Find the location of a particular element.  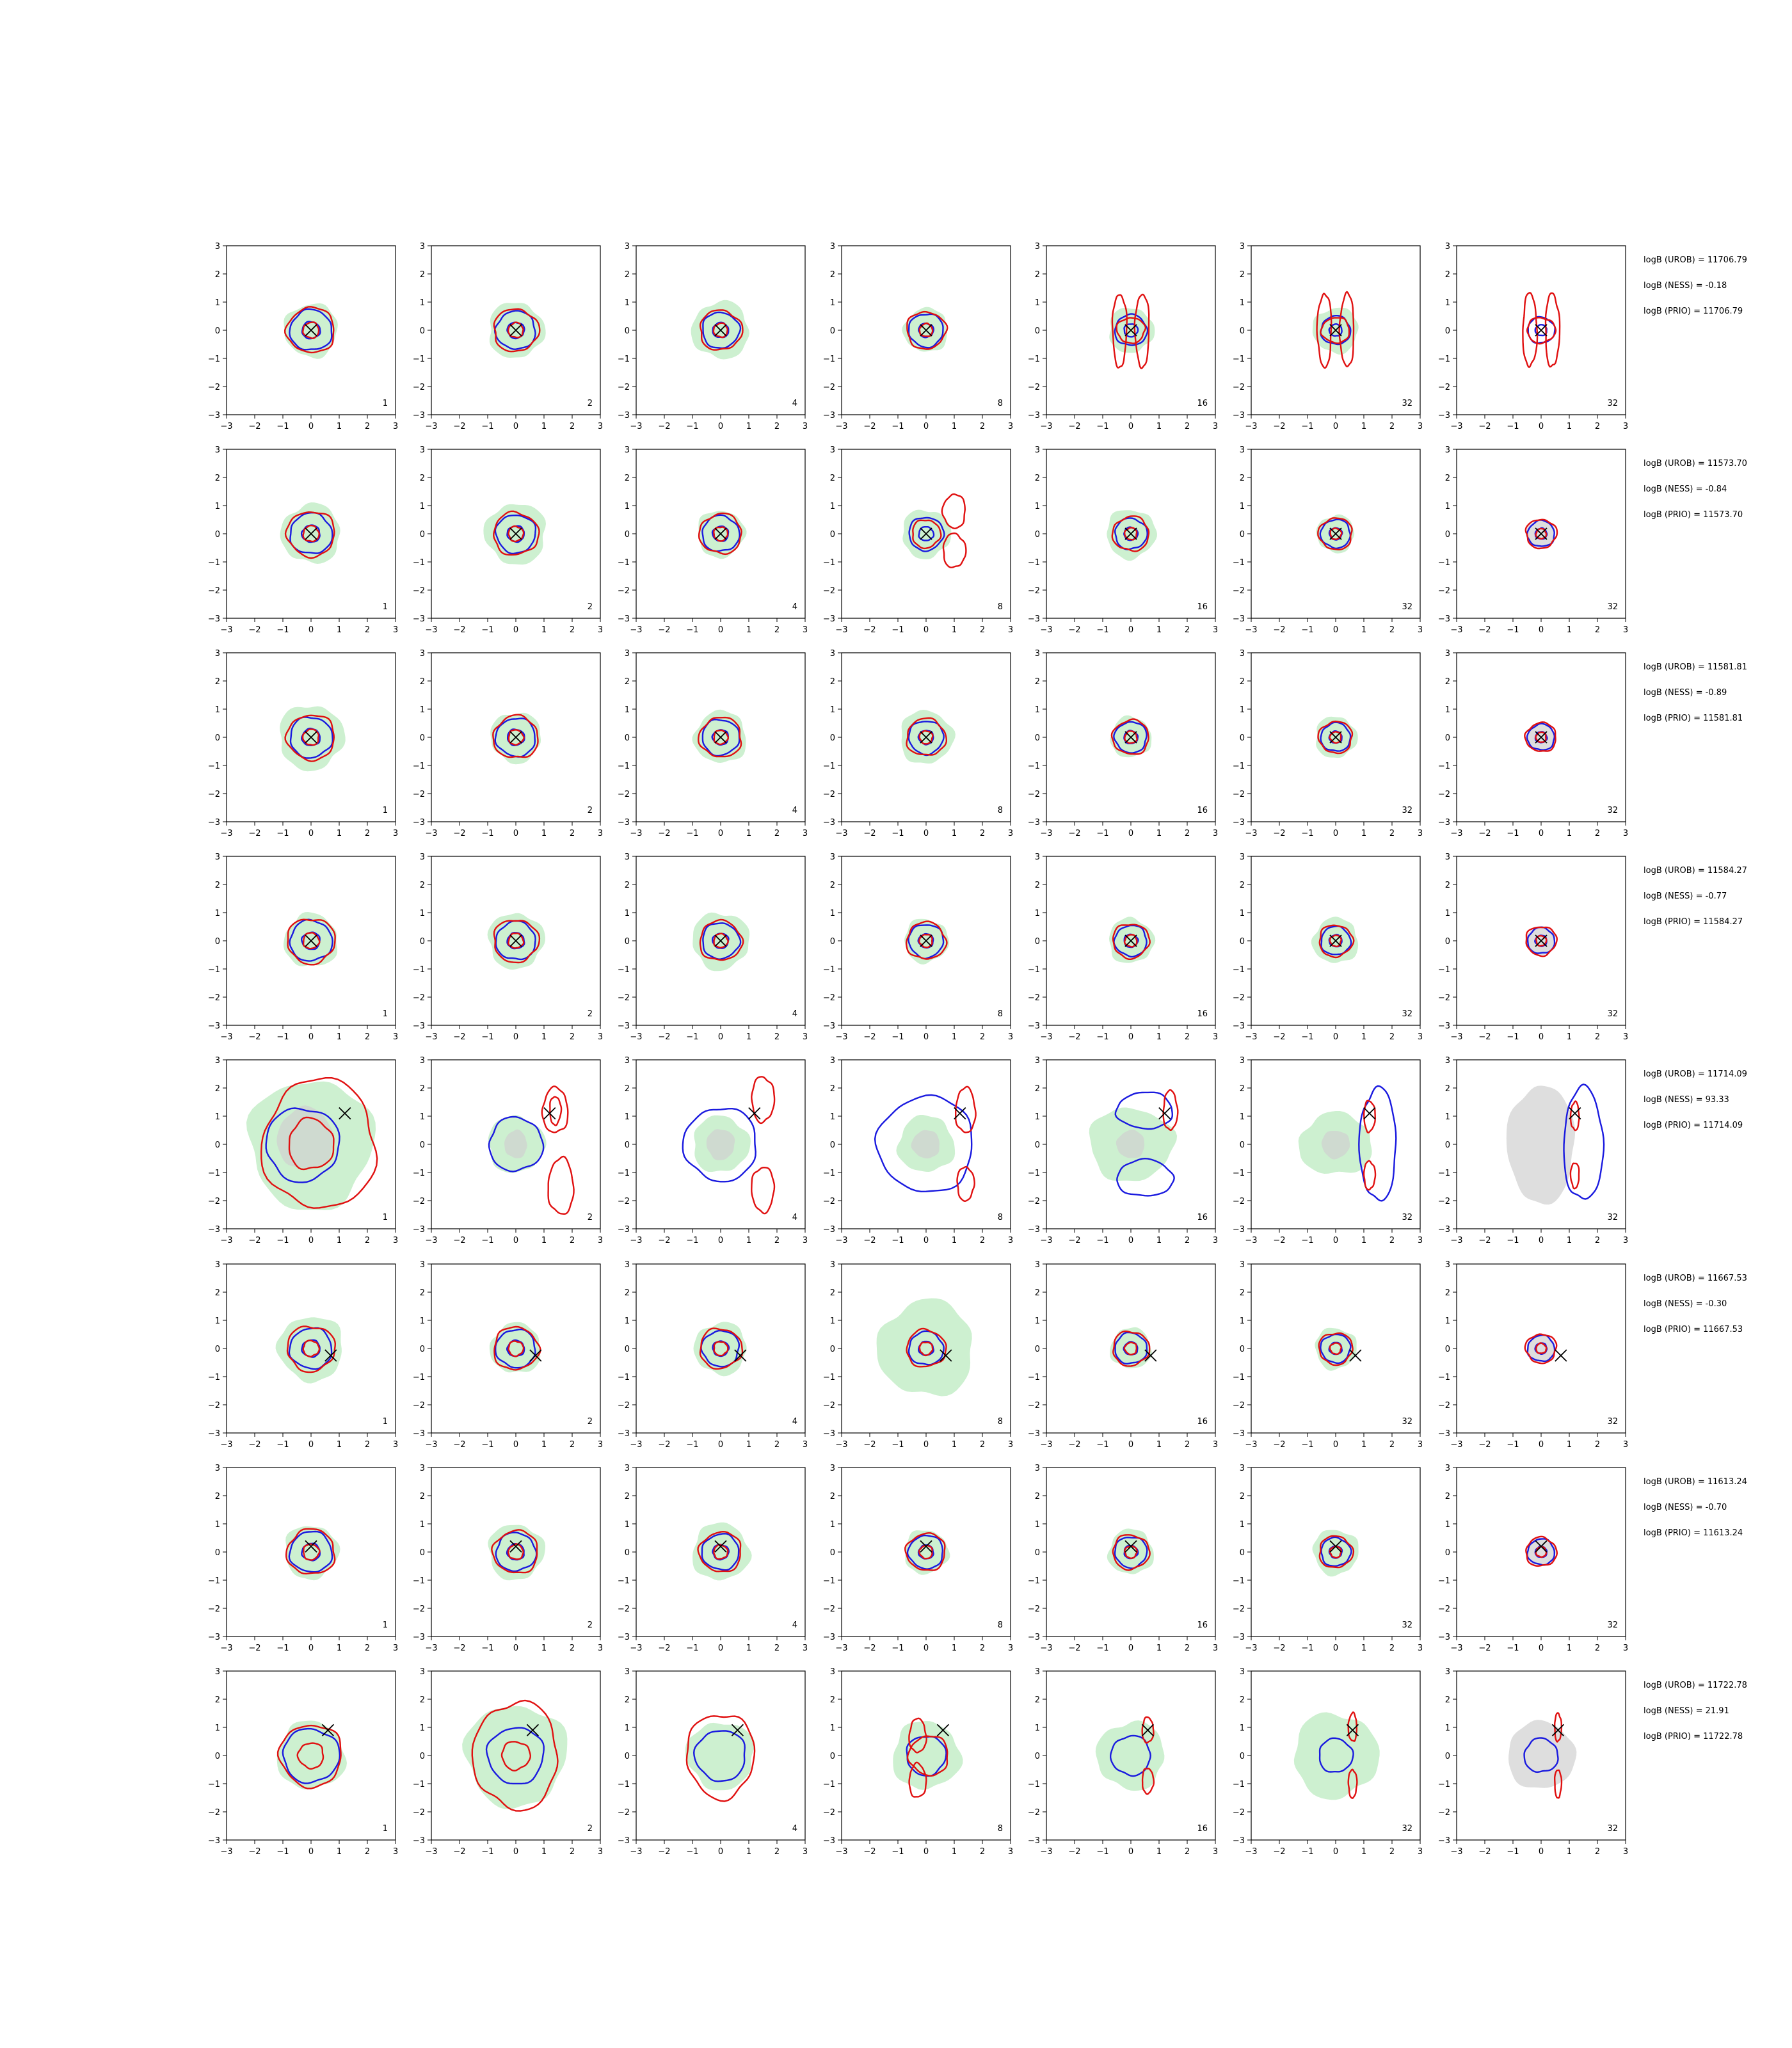

logb-prio-text: logB (PRIO) = 11714.09 is located at coordinates (1693, 1125).